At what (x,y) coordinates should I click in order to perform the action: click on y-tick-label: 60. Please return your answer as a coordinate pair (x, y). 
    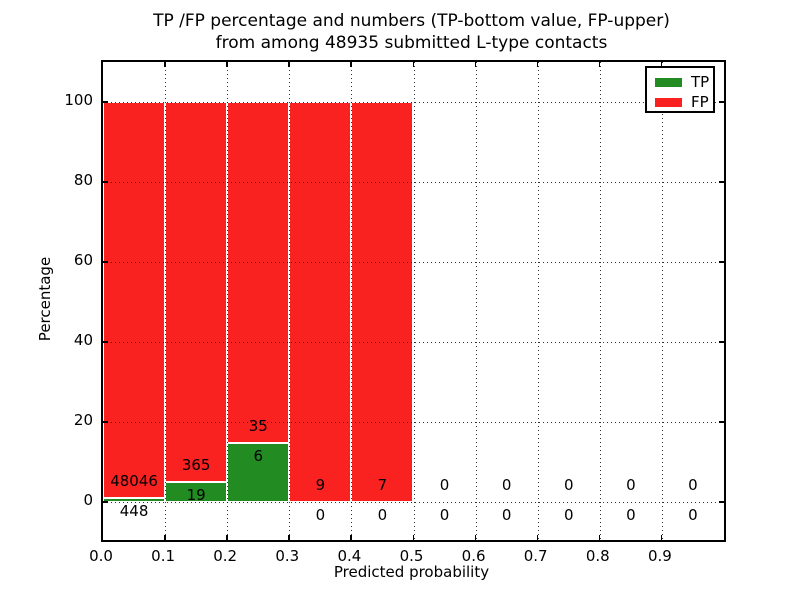
    Looking at the image, I should click on (83, 260).